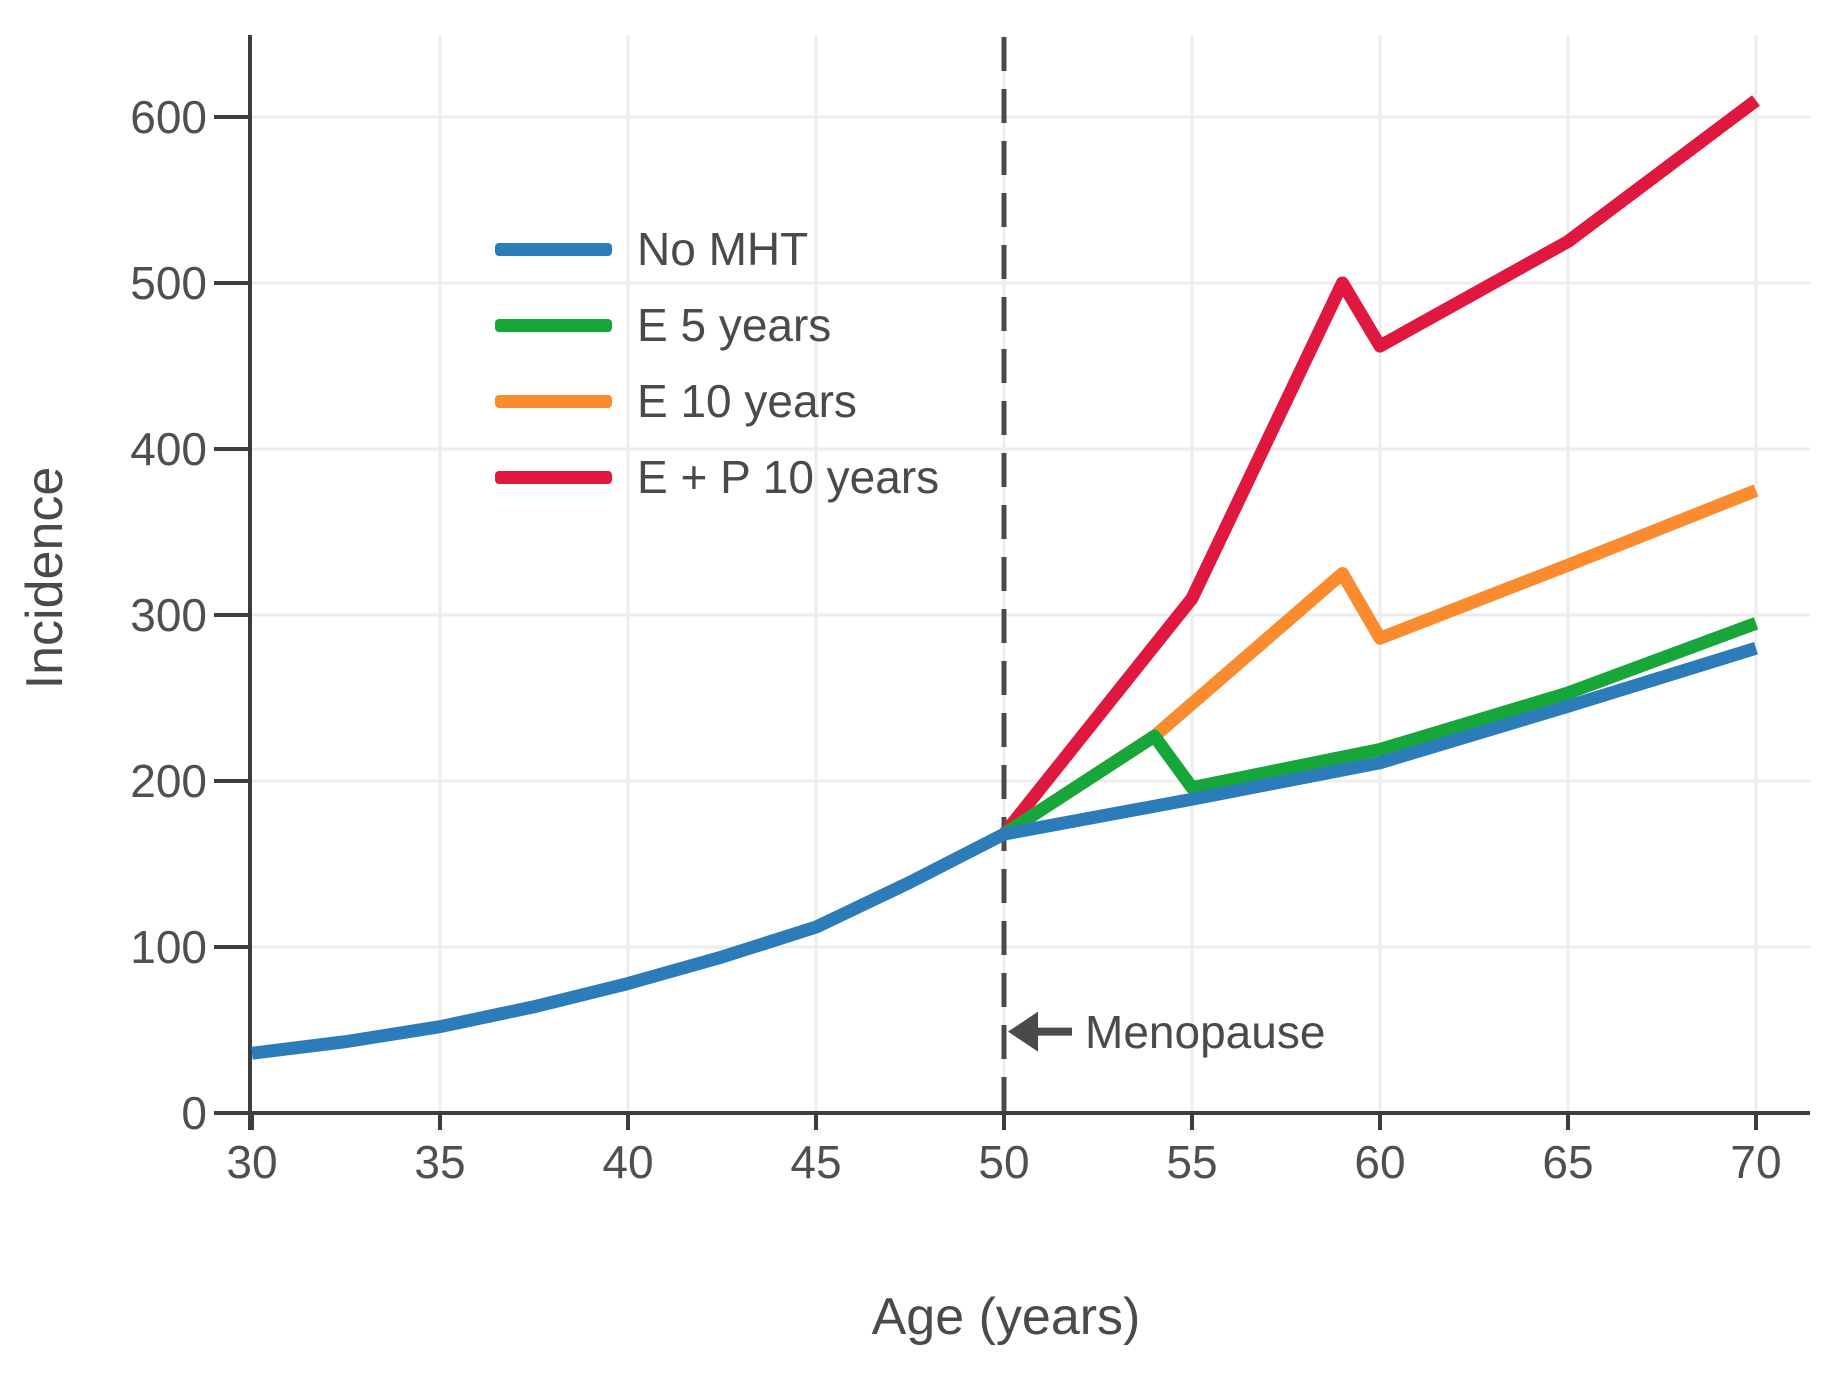  What do you see at coordinates (168, 947) in the screenshot?
I see `y-tick-label: 100` at bounding box center [168, 947].